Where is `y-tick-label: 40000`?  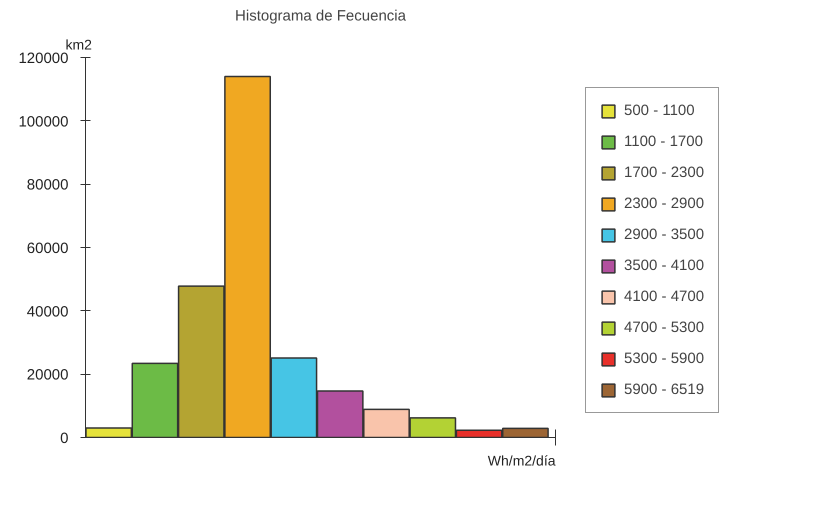
y-tick-label: 40000 is located at coordinates (47, 311).